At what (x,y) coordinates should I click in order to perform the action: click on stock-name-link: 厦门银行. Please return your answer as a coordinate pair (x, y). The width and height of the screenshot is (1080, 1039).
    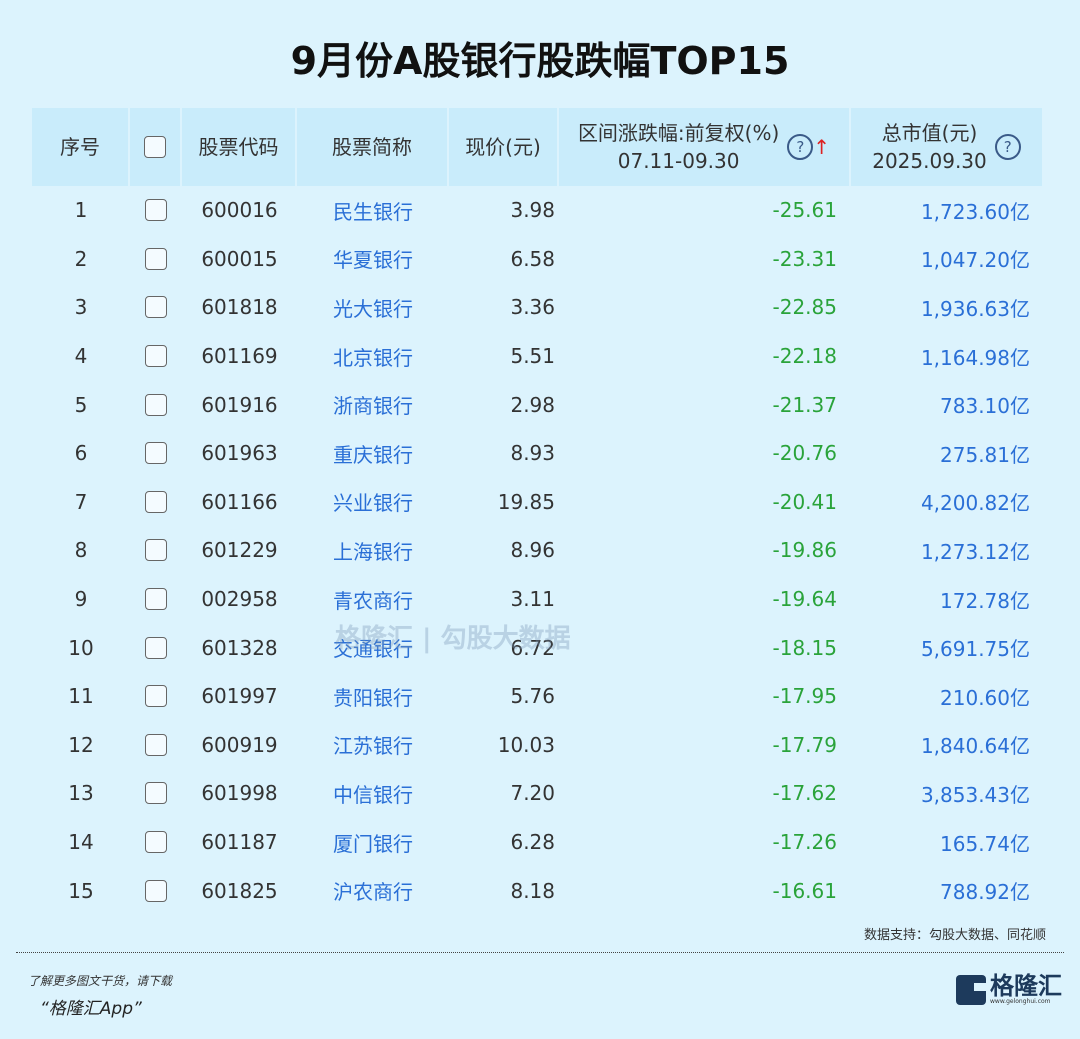
    Looking at the image, I should click on (373, 843).